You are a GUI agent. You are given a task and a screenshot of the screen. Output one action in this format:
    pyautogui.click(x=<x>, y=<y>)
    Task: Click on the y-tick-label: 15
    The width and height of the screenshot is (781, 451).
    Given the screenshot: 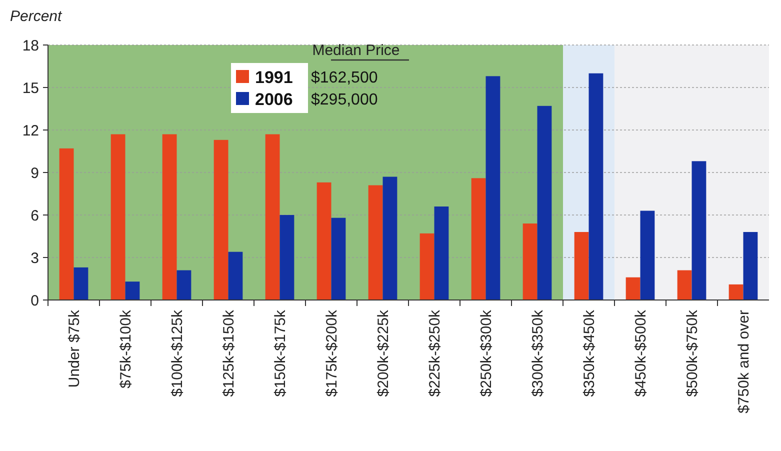 What is the action you would take?
    pyautogui.click(x=30, y=88)
    